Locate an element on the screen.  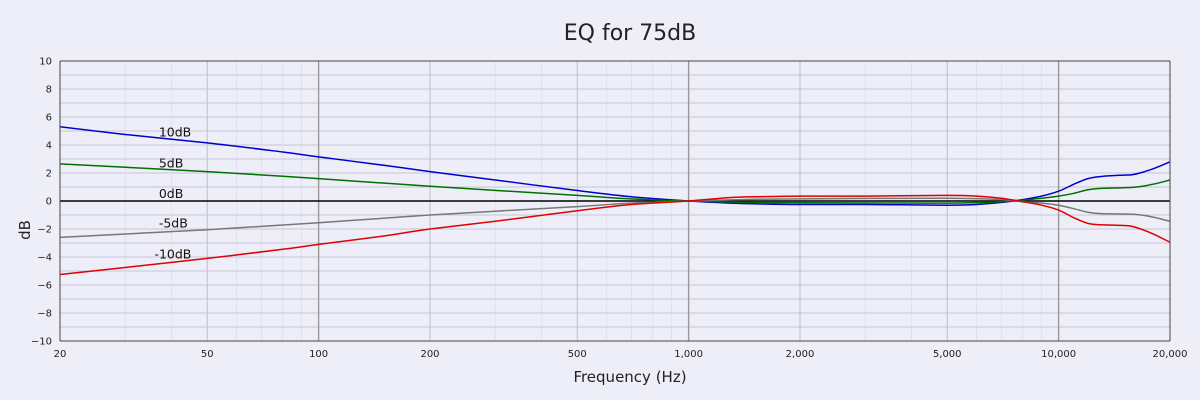
x-tick-labels: 20 50 100 200 500 1,000 2,000 5,000 10,000 20,000 is located at coordinates (621, 354).